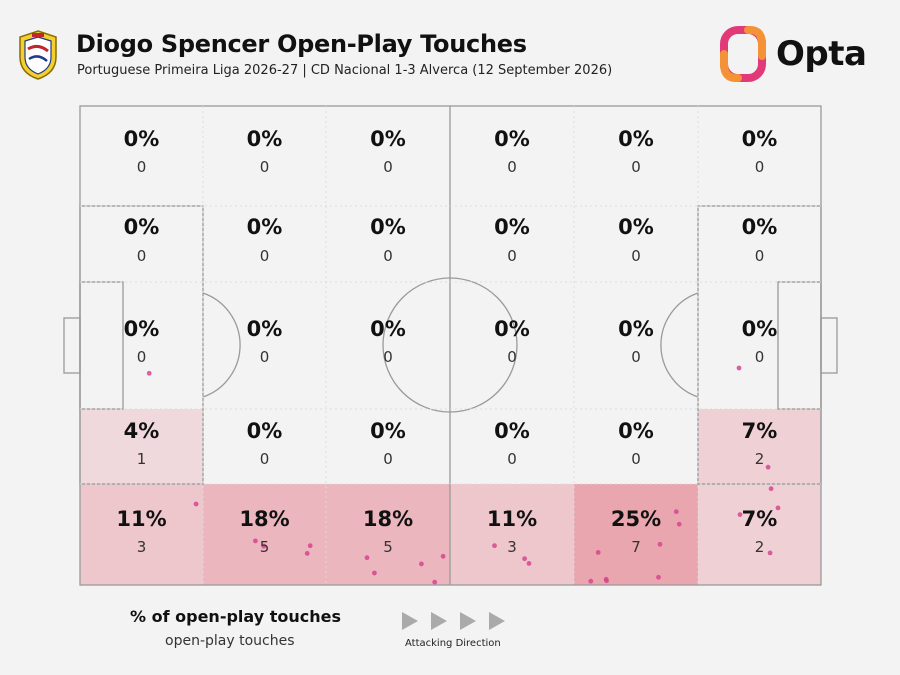  I want to click on attacking-direction-arrows, so click(453, 621).